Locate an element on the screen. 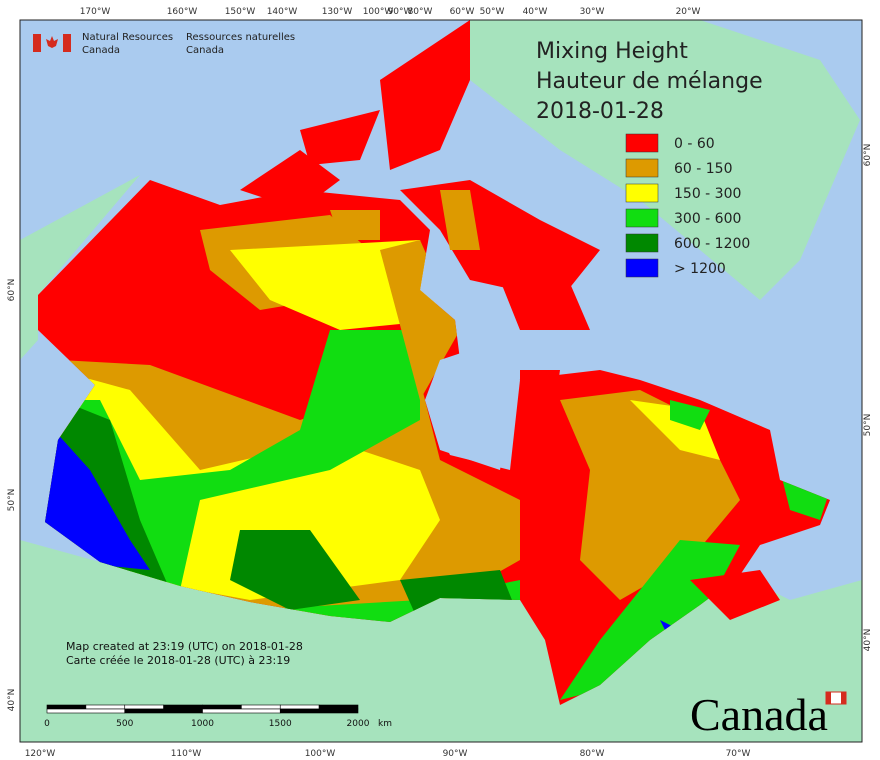 The image size is (880, 760). lon-label: 170°W is located at coordinates (95, 12).